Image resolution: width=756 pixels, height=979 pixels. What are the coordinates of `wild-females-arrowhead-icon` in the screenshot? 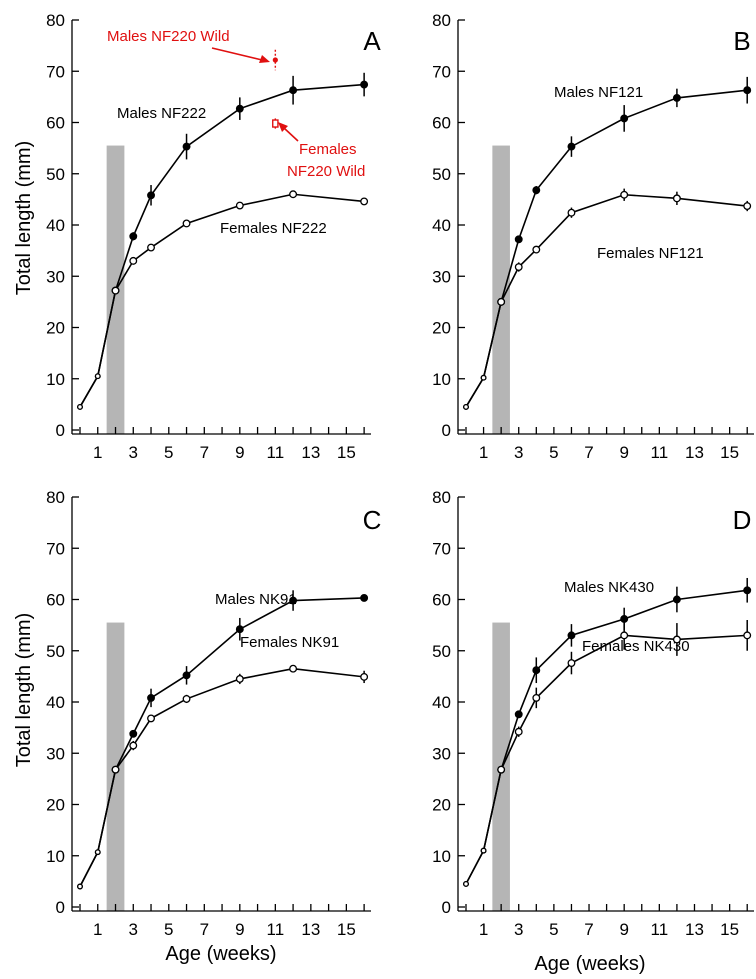 It's located at (283, 127).